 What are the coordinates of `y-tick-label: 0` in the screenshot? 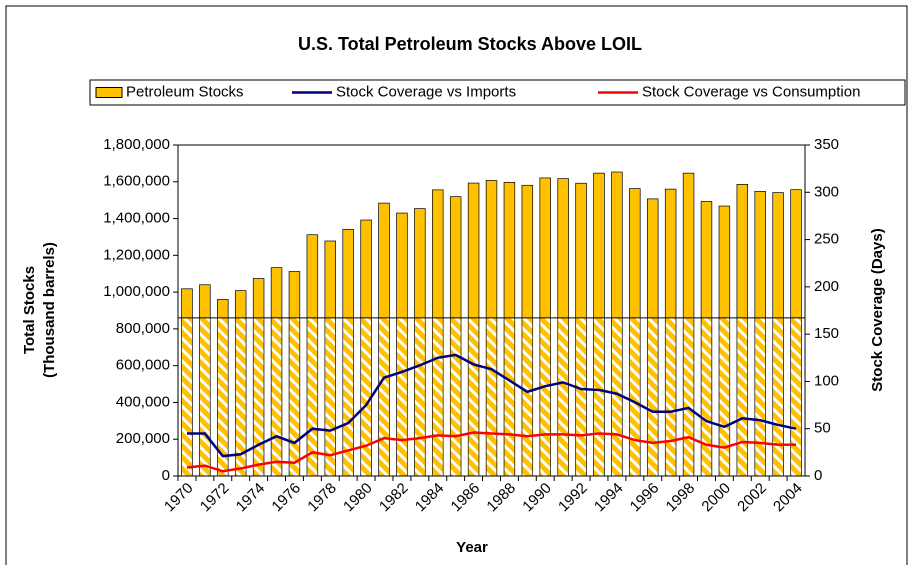 It's located at (166, 475).